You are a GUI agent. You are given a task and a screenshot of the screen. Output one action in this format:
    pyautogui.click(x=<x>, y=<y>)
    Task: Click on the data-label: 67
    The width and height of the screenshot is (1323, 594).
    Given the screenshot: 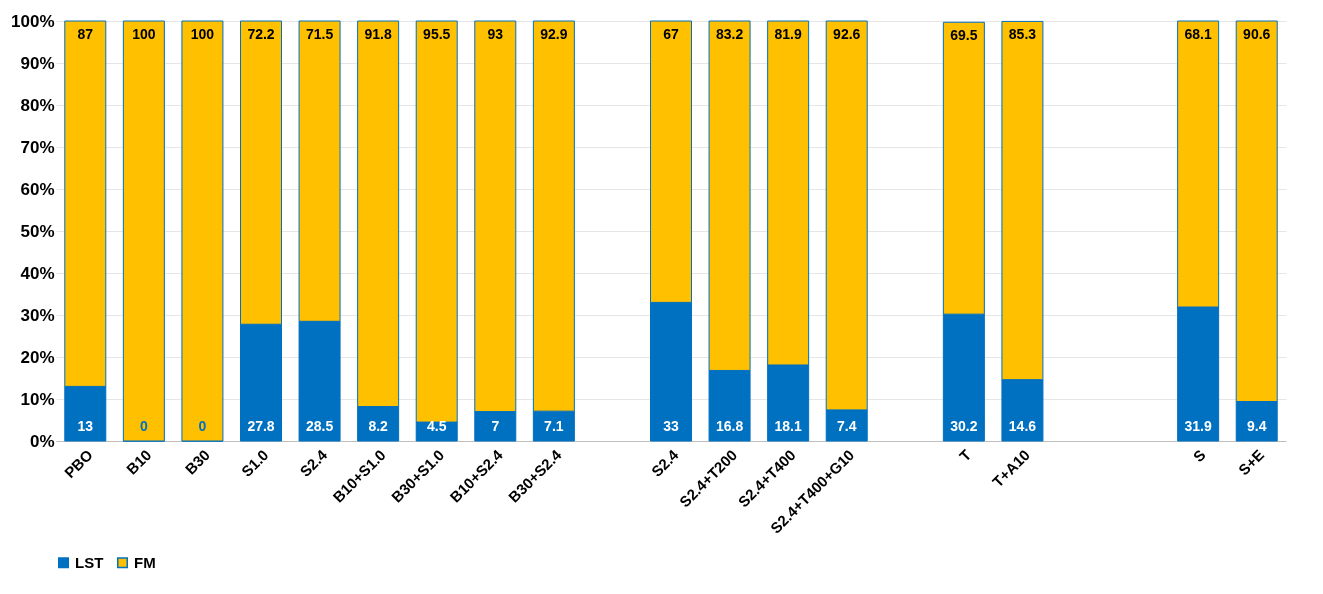 What is the action you would take?
    pyautogui.click(x=671, y=34)
    